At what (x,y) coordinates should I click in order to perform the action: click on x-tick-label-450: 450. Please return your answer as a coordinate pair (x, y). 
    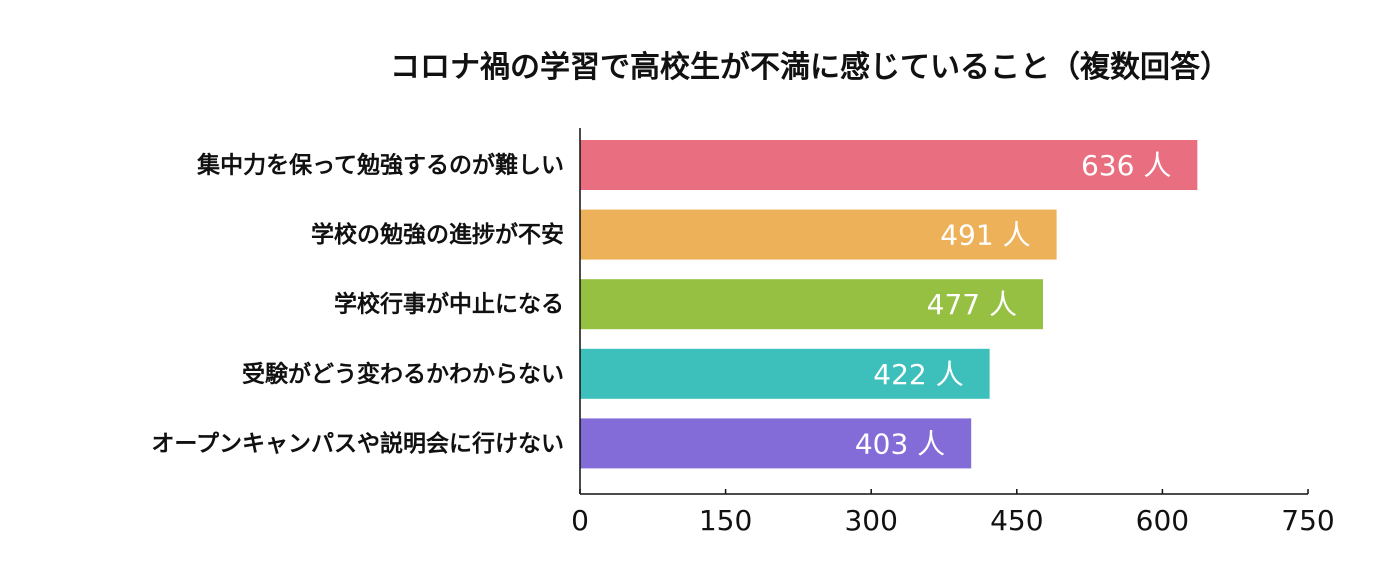
    Looking at the image, I should click on (1016, 520).